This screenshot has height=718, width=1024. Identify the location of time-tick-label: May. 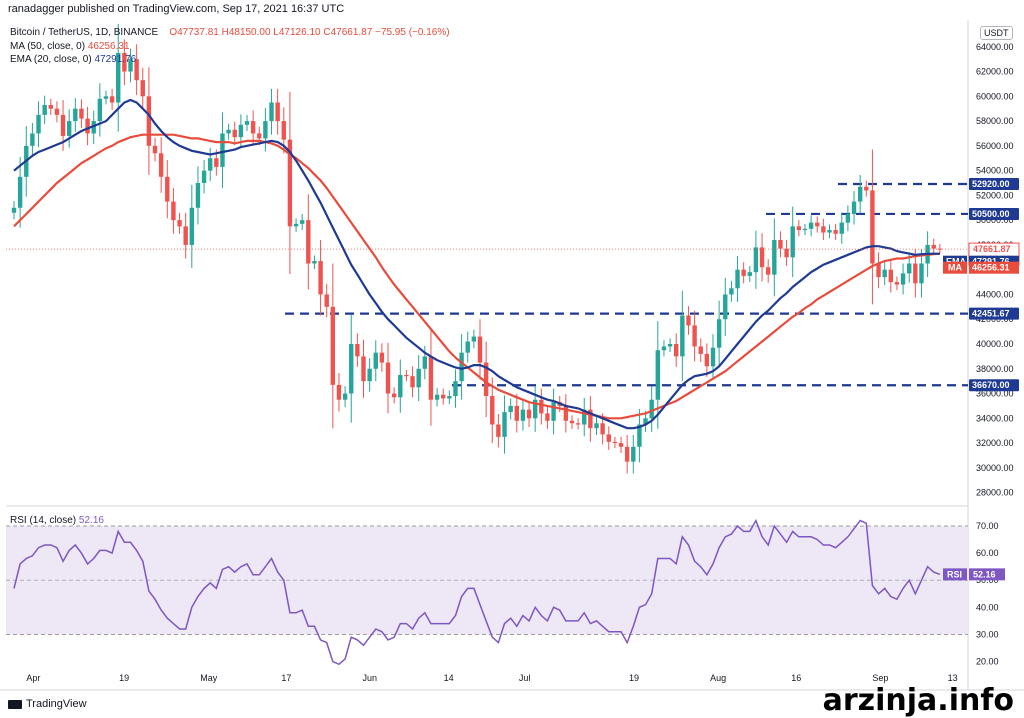
(209, 678).